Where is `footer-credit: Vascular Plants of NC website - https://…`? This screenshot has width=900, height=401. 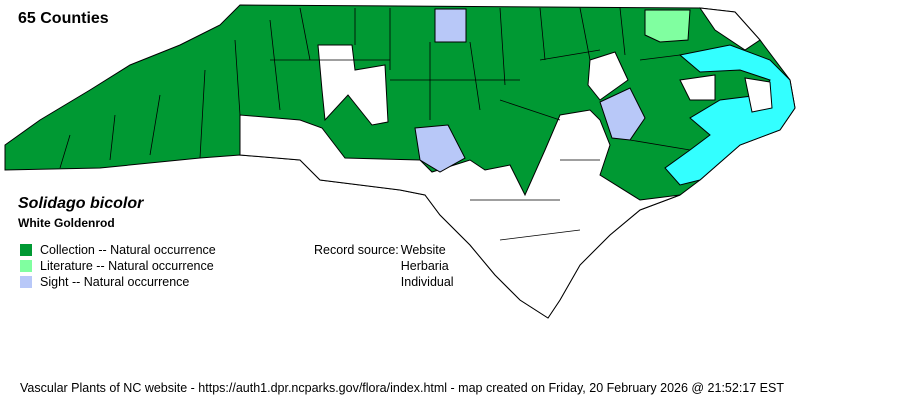
footer-credit: Vascular Plants of NC website - https://… is located at coordinates (402, 388).